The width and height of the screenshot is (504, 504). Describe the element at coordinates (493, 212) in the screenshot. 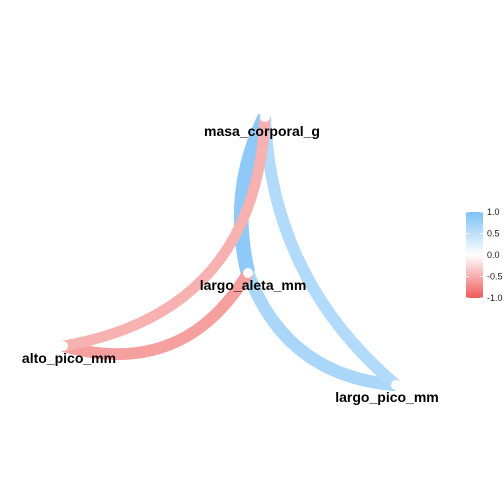

I see `legend-tick-label: 1.0` at that location.